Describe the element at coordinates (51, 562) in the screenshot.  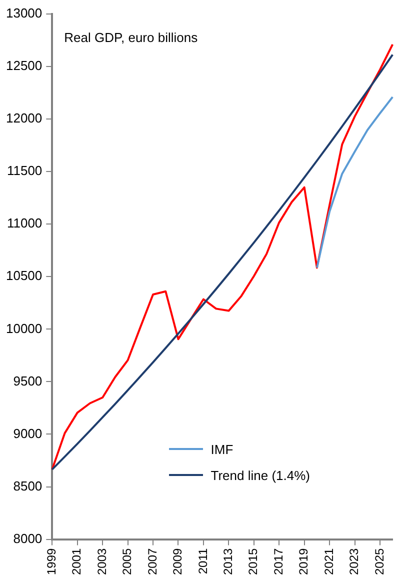
I see `x-tick-label: 1999` at that location.